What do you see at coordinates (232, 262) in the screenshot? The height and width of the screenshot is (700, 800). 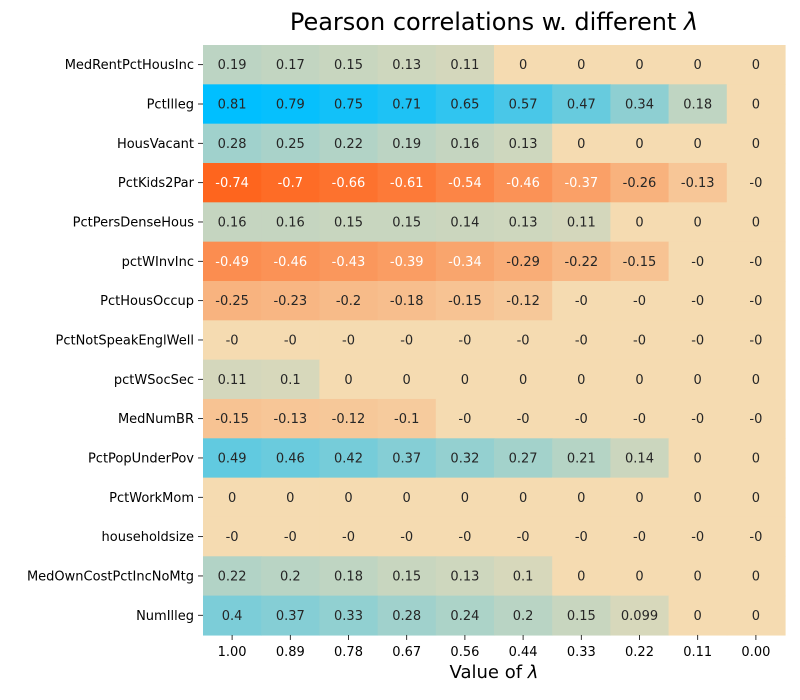 I see `heatmap-cell-label: -0.49` at bounding box center [232, 262].